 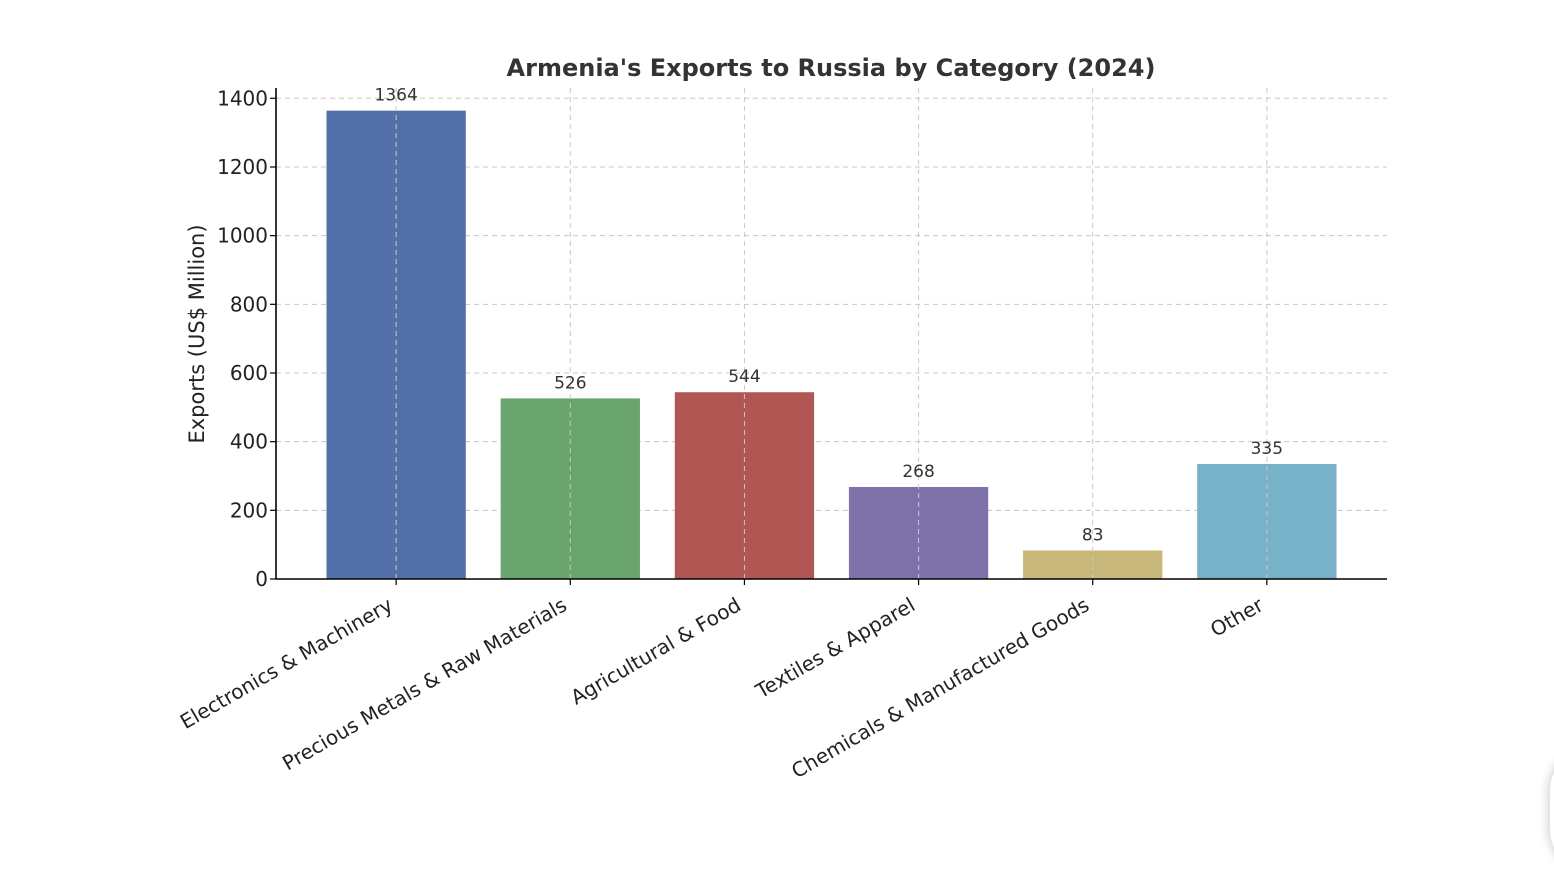 What do you see at coordinates (197, 333) in the screenshot?
I see `y-axis-label: Exports (US$ Million)` at bounding box center [197, 333].